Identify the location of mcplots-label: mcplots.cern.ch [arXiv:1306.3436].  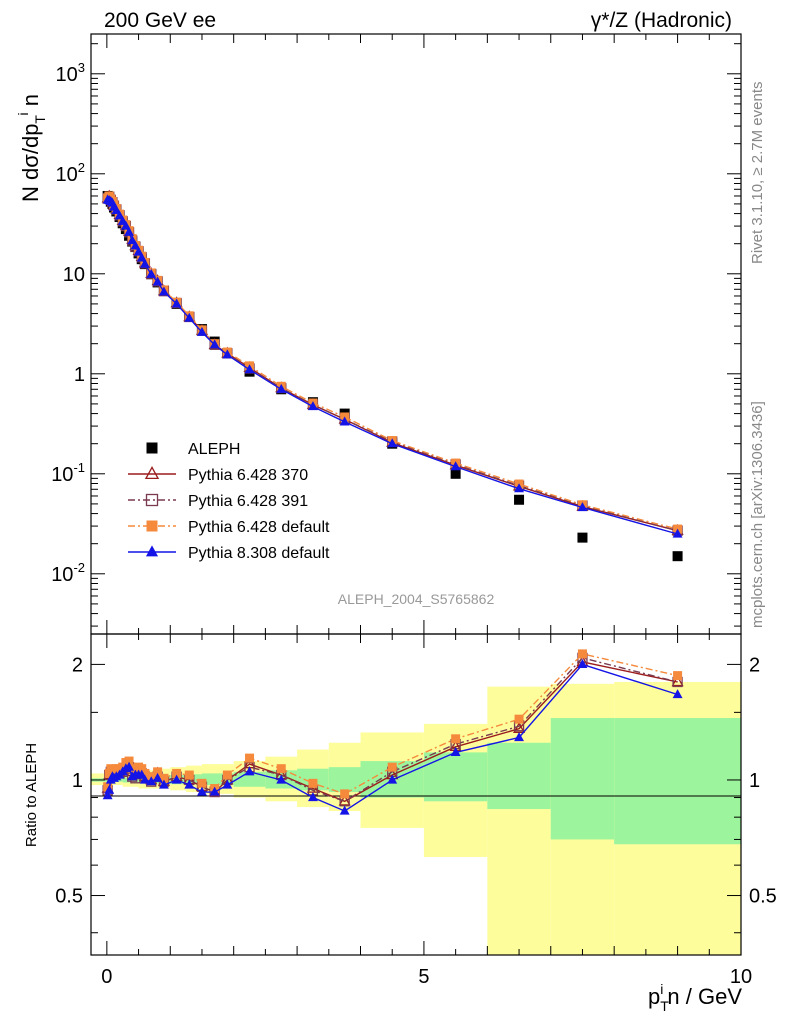
(757, 514).